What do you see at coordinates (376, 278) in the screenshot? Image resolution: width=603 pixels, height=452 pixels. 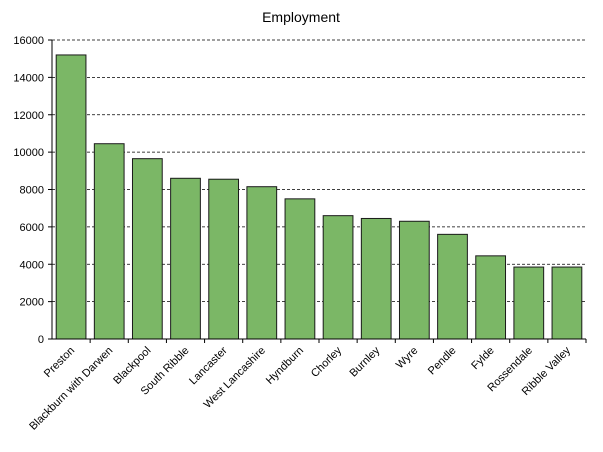 I see `bar-burnley` at bounding box center [376, 278].